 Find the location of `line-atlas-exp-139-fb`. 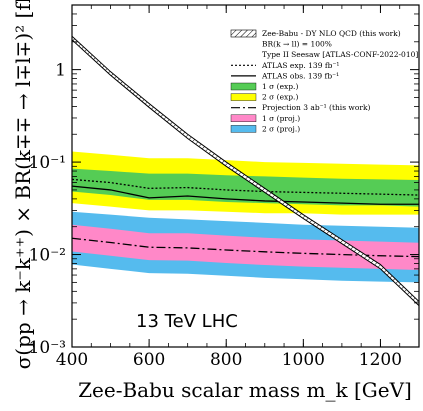

line-atlas-exp-139-fb is located at coordinates (245, 187).